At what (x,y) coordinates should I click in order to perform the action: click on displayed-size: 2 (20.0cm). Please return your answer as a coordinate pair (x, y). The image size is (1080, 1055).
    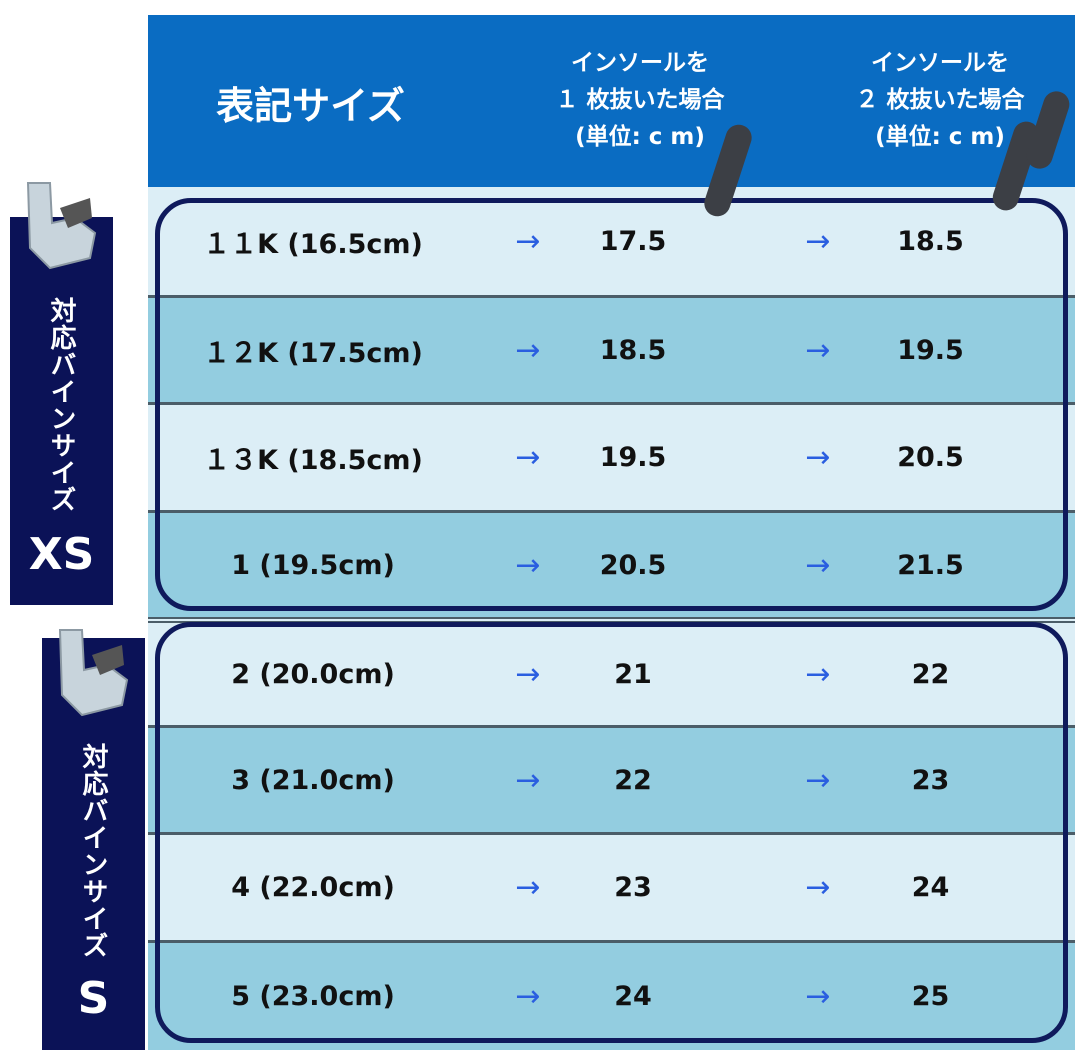
    Looking at the image, I should click on (313, 674).